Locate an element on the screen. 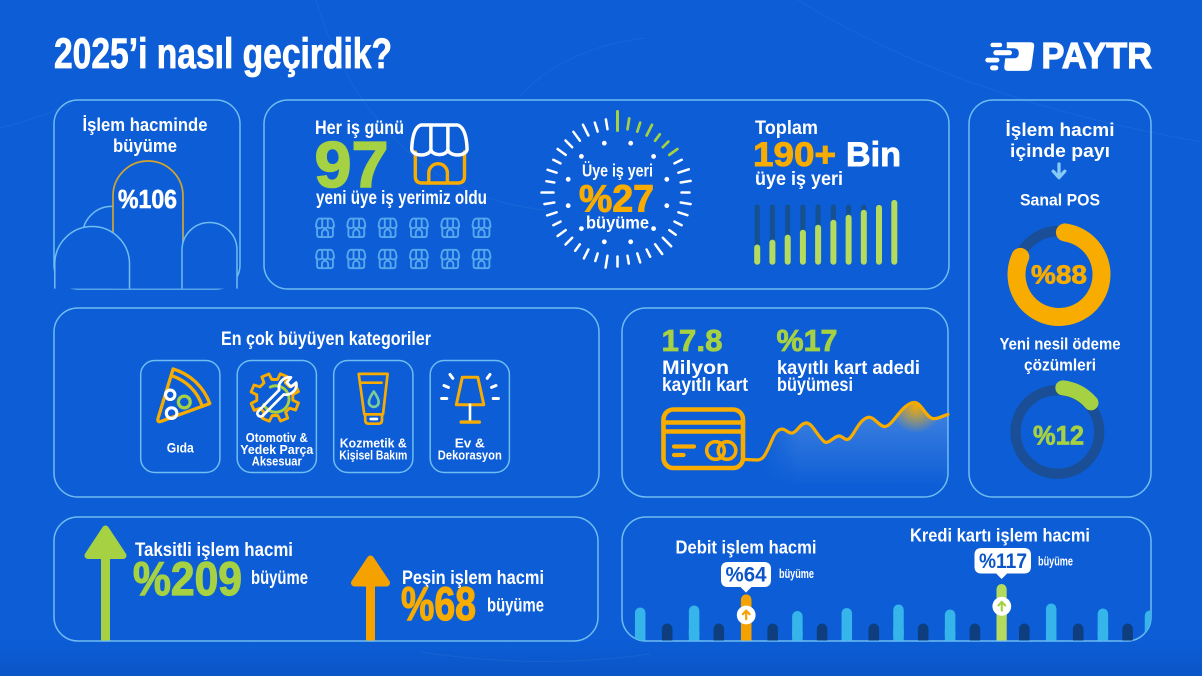 The image size is (1202, 676). svg-text: Kozmetik & is located at coordinates (373, 442).